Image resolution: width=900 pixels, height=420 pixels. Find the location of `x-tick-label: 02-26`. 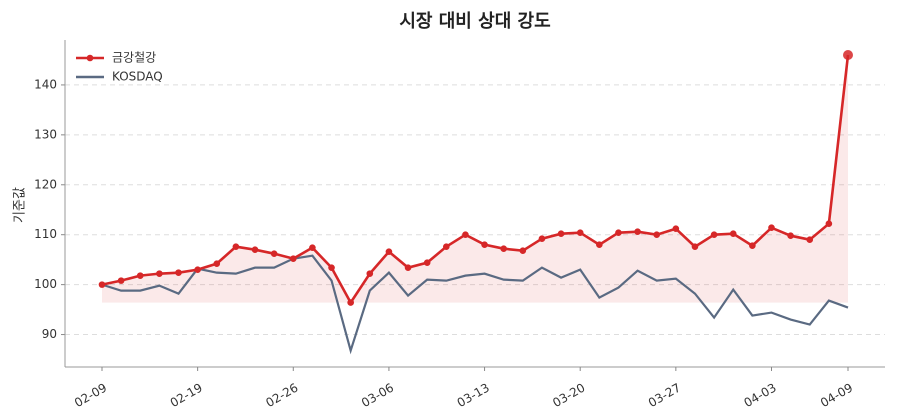

x-tick-label: 02-26 is located at coordinates (281, 396).